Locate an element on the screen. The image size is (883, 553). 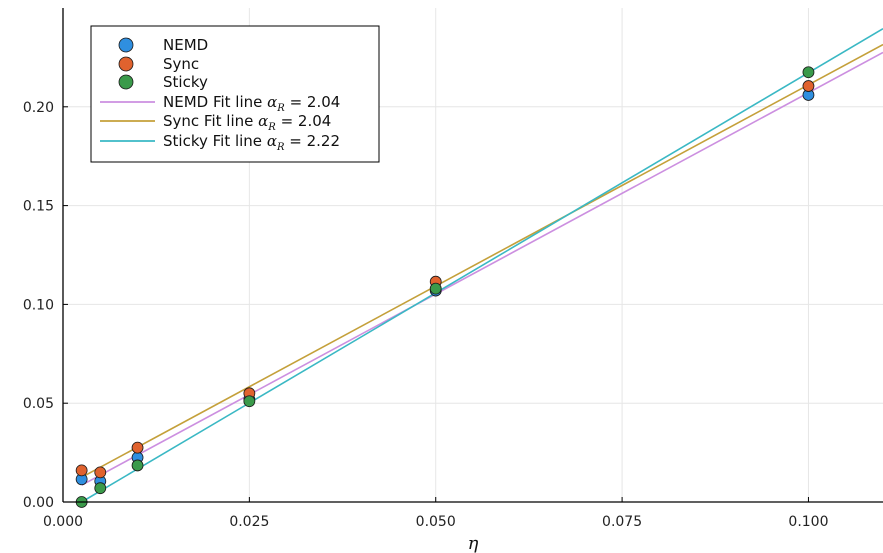
x-axis-label: η is located at coordinates (473, 543).